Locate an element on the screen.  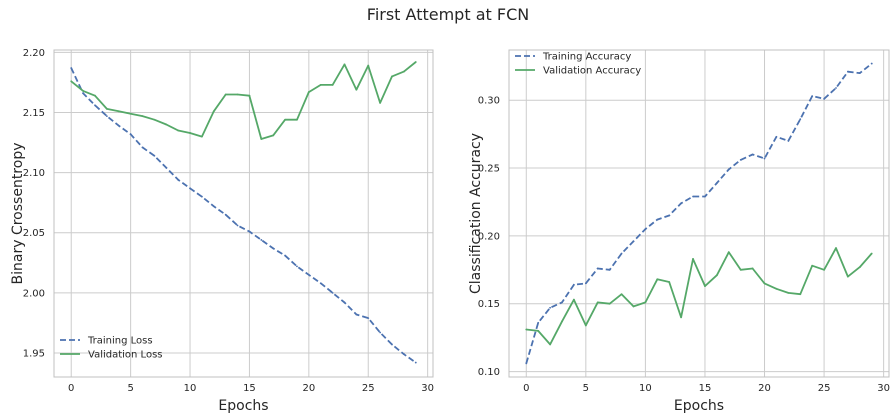
y-tick-label: 0.20 is located at coordinates (489, 236).